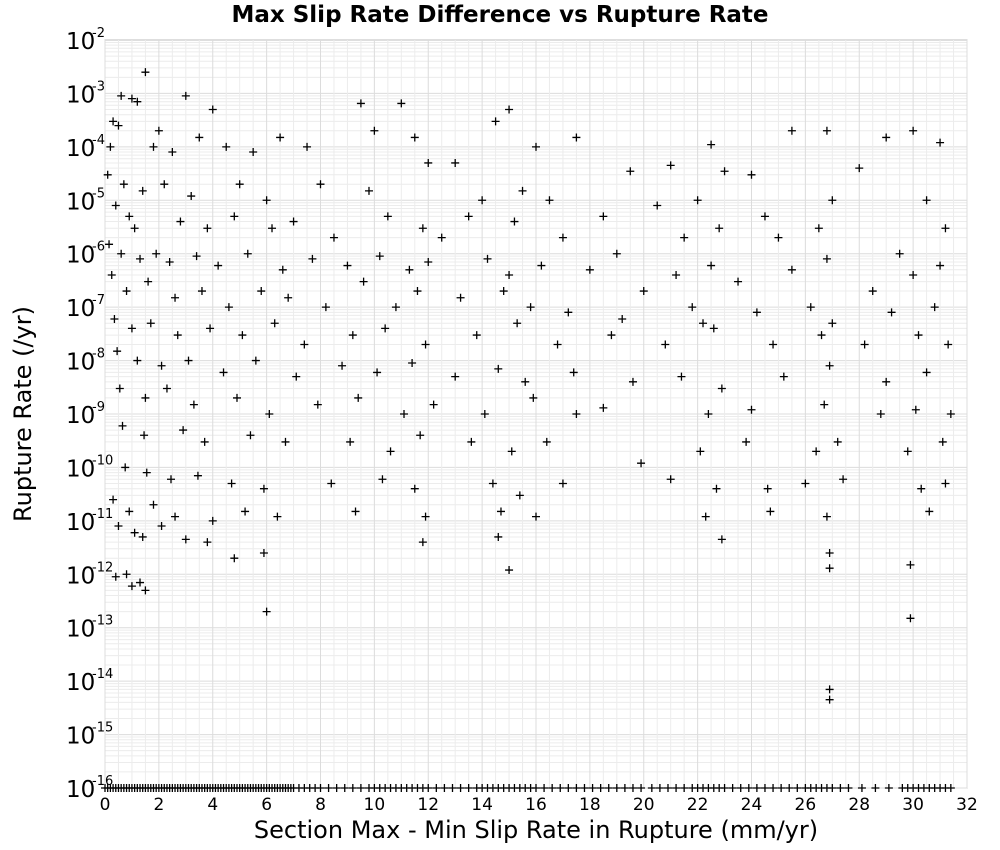 The image size is (1000, 850). Describe the element at coordinates (500, 15) in the screenshot. I see `chart-title: Max Slip Rate Difference vs Rupture Rate` at that location.